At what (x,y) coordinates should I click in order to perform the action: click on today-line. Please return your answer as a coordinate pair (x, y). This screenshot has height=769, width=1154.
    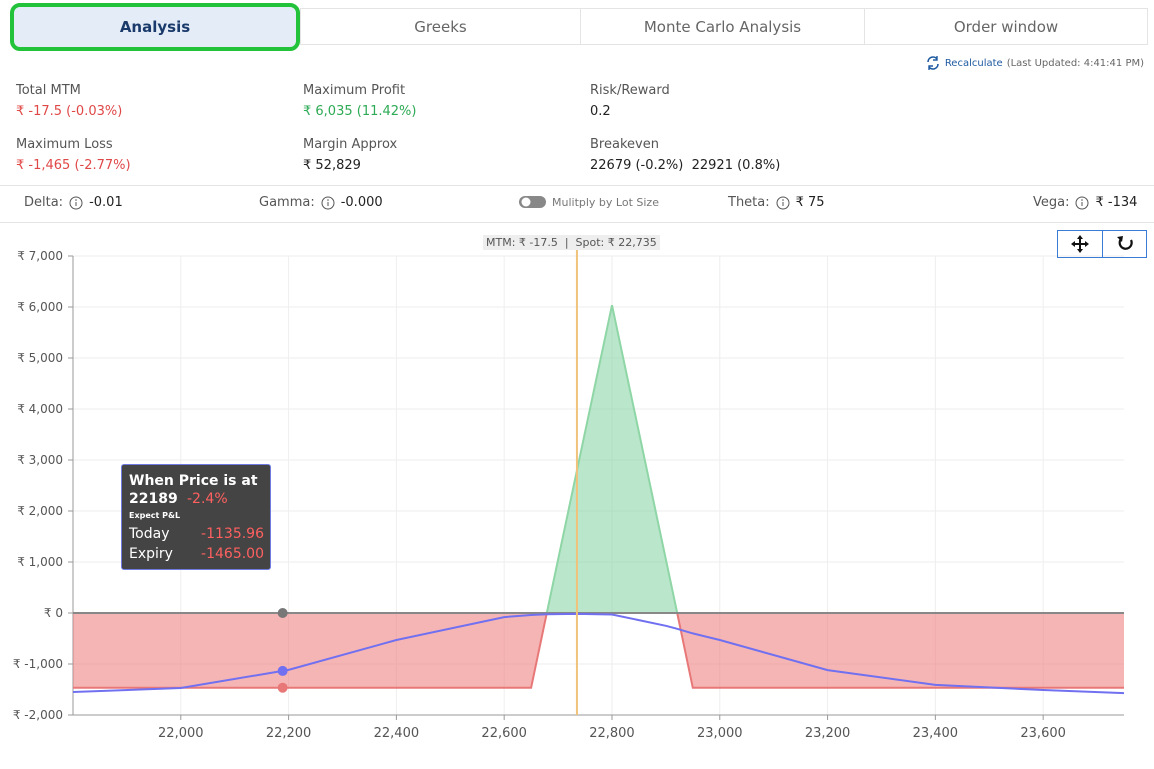
    Looking at the image, I should click on (598, 653).